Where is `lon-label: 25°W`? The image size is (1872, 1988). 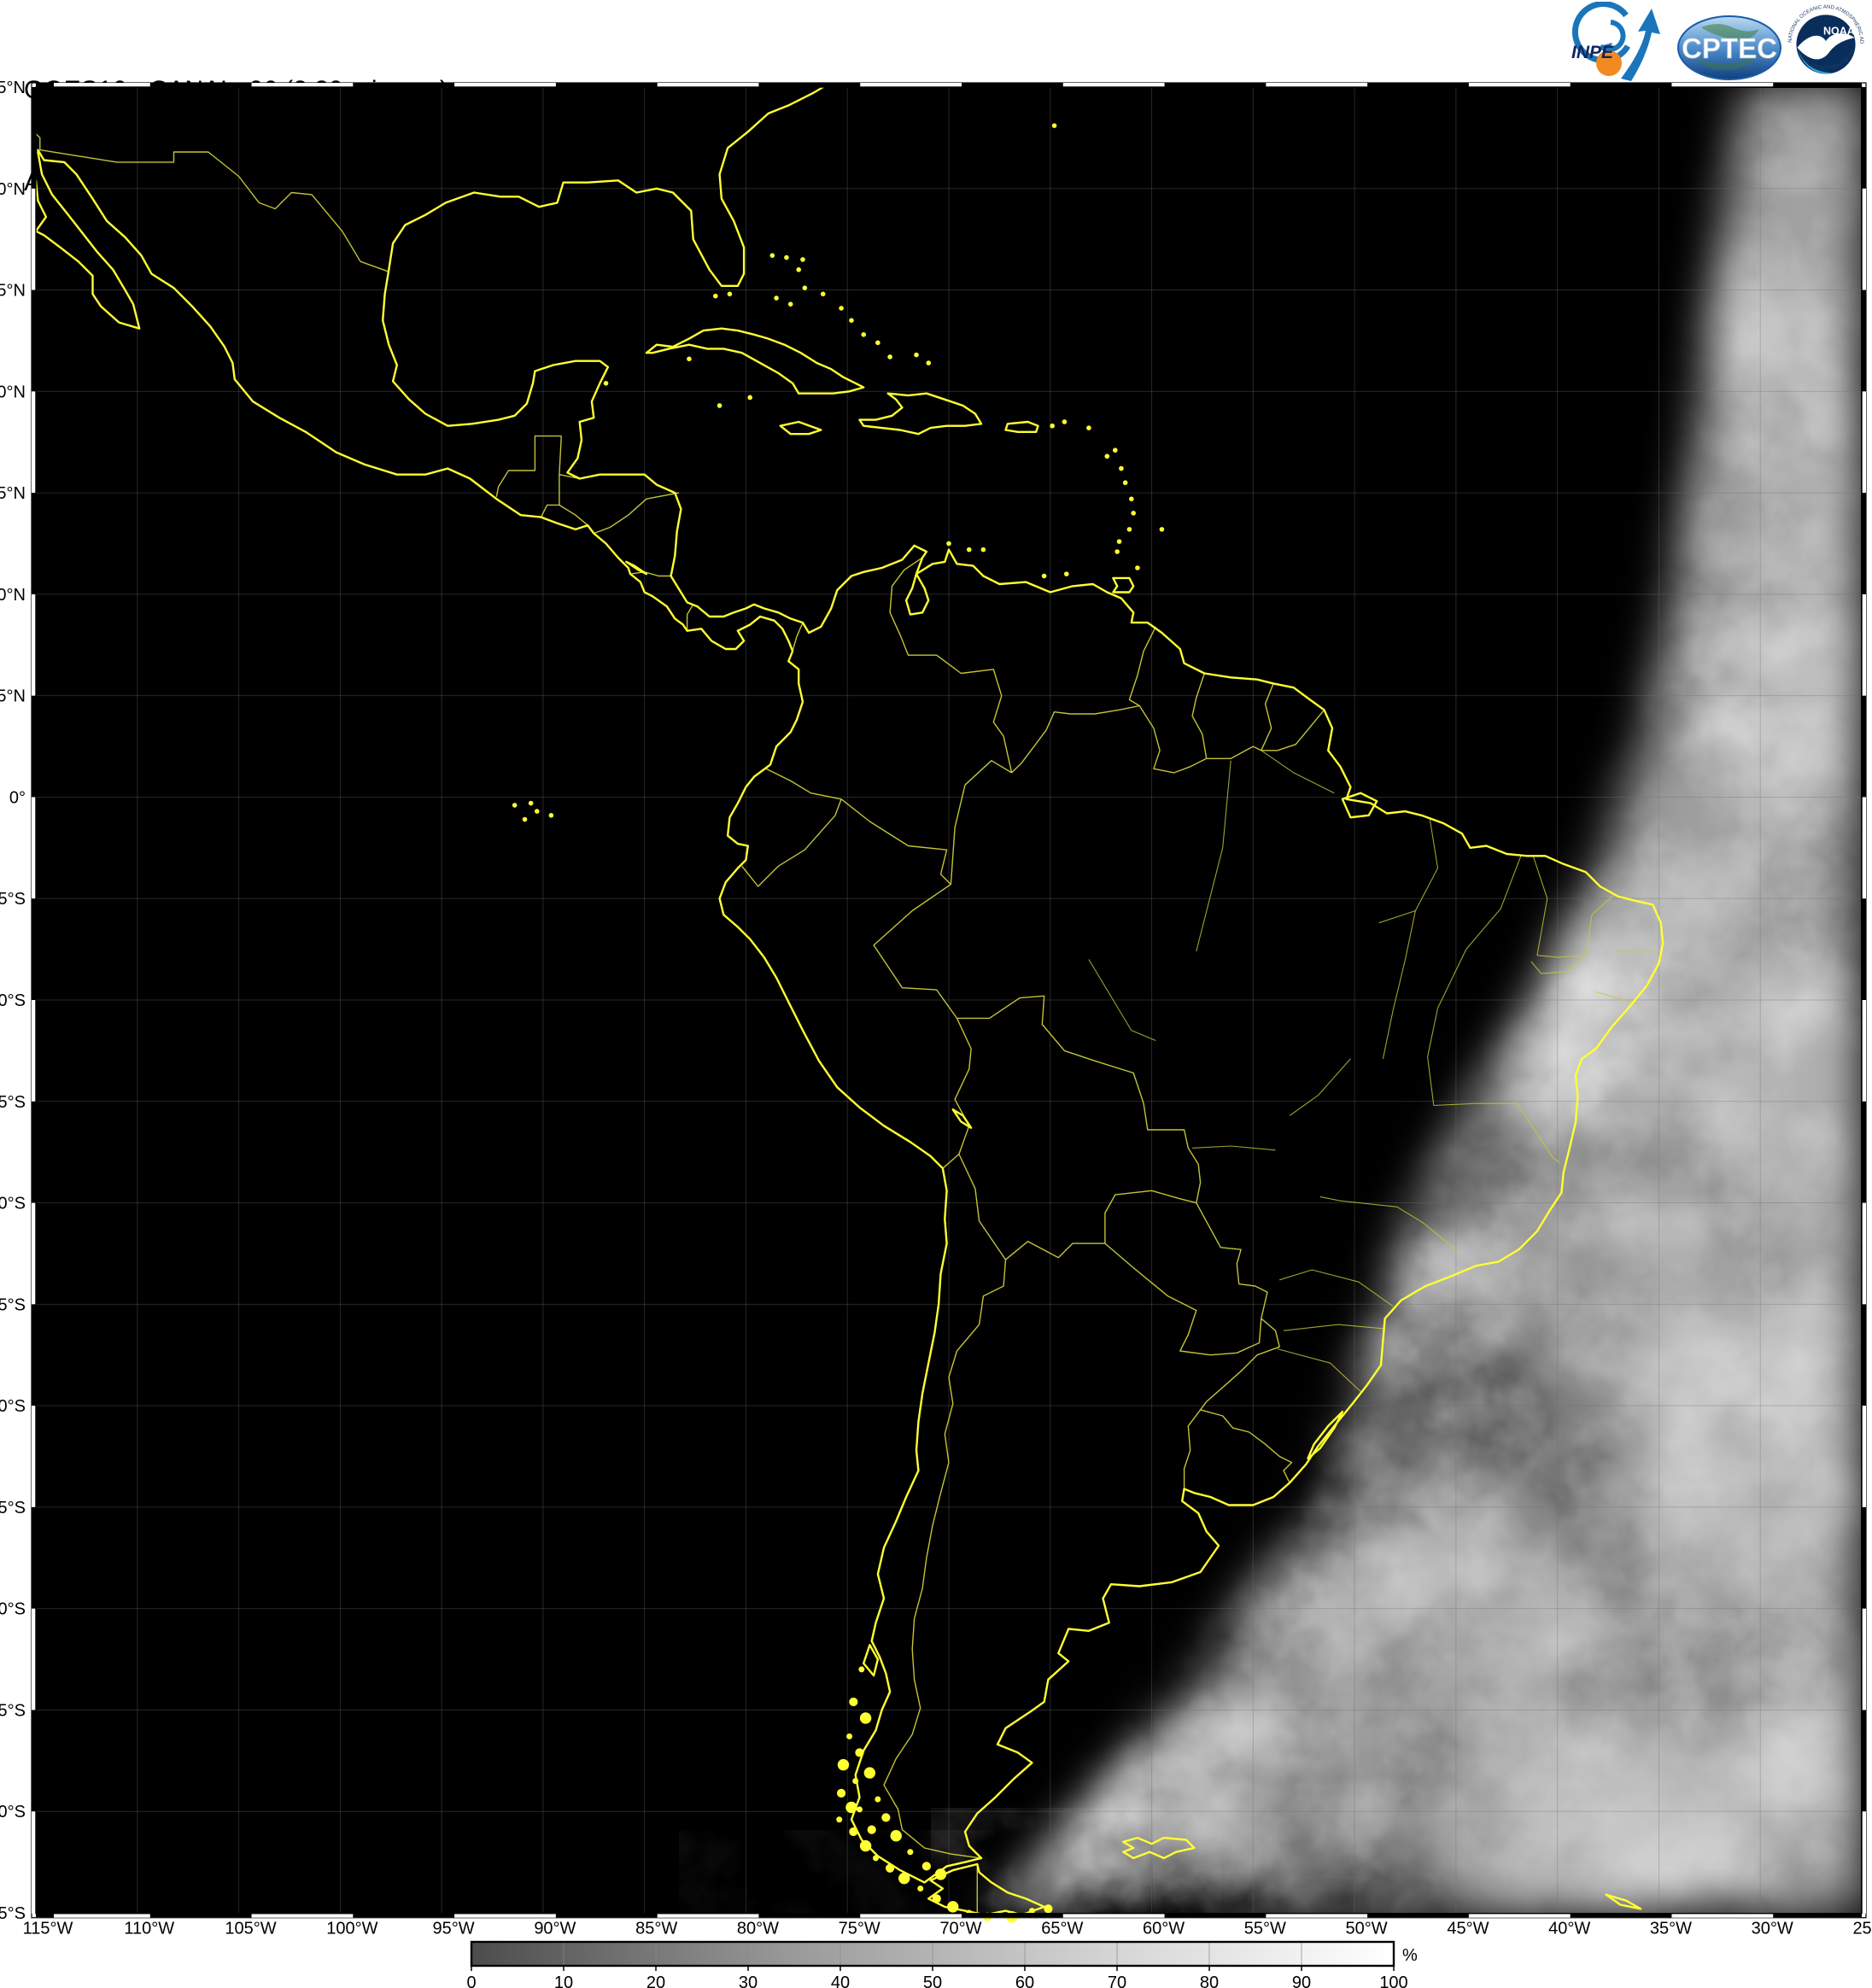
lon-label: 25°W is located at coordinates (1862, 1929).